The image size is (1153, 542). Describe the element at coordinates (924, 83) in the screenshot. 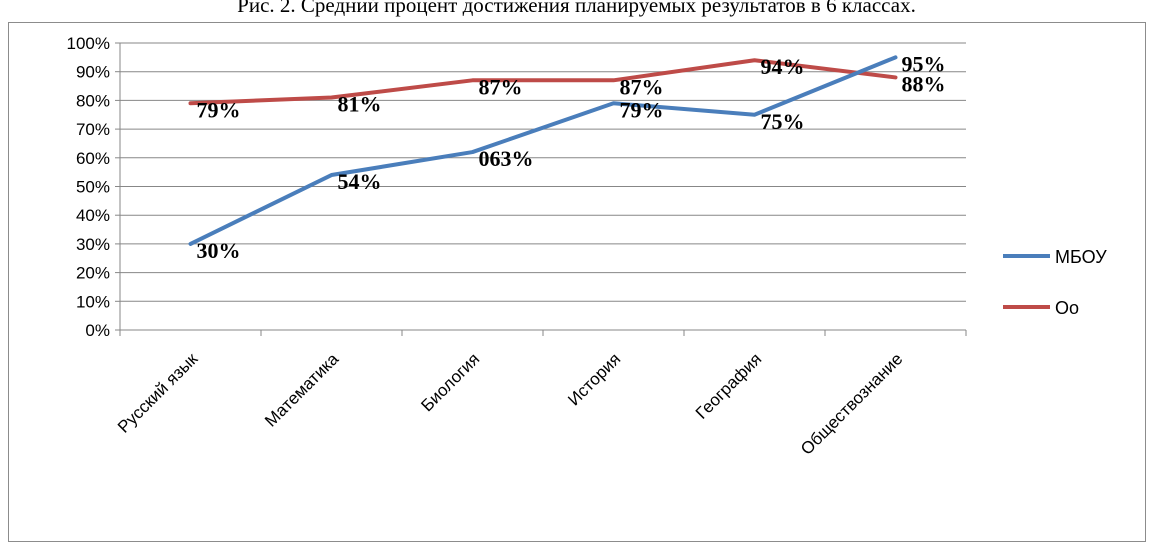

I see `data-label: 88%` at that location.